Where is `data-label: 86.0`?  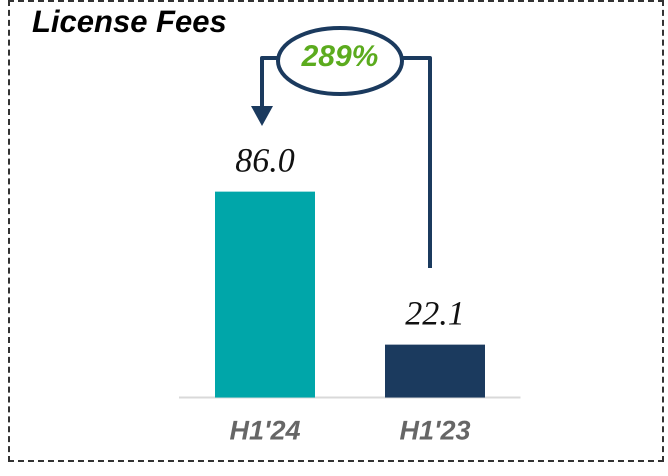
data-label: 86.0 is located at coordinates (265, 161).